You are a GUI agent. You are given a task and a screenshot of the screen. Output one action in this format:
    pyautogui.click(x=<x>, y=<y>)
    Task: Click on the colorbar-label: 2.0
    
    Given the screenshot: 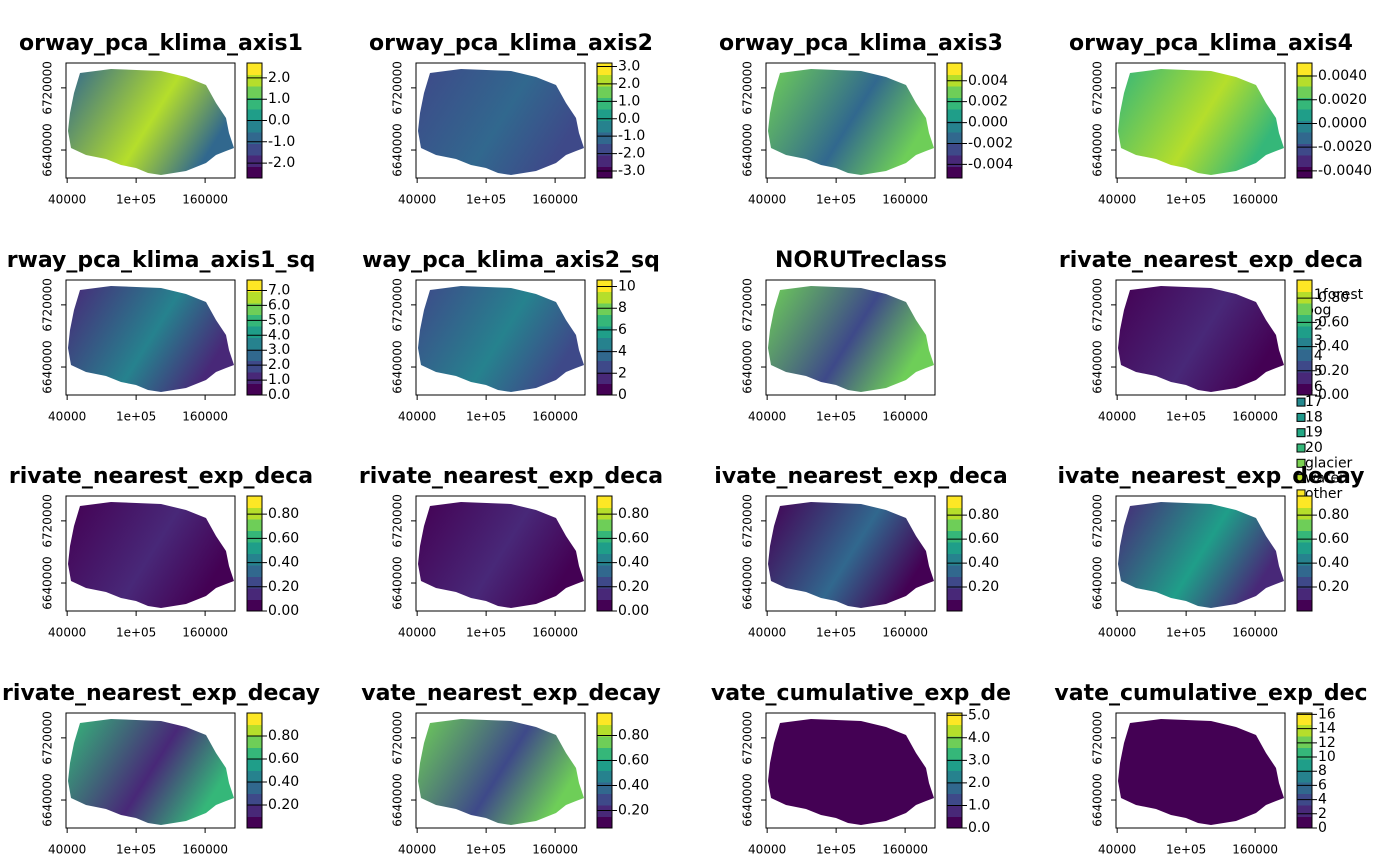 What is the action you would take?
    pyautogui.click(x=629, y=84)
    